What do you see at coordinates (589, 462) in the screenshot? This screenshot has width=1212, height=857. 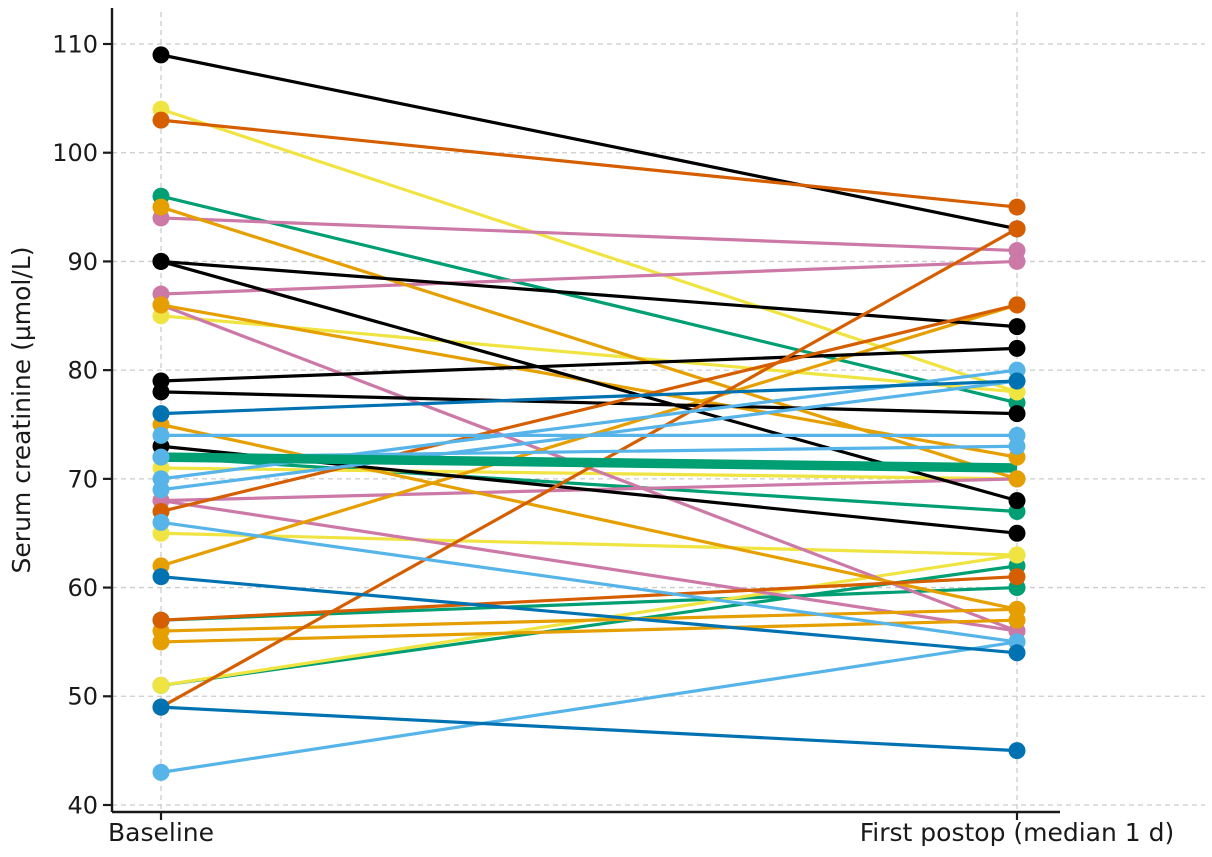 I see `median-line` at bounding box center [589, 462].